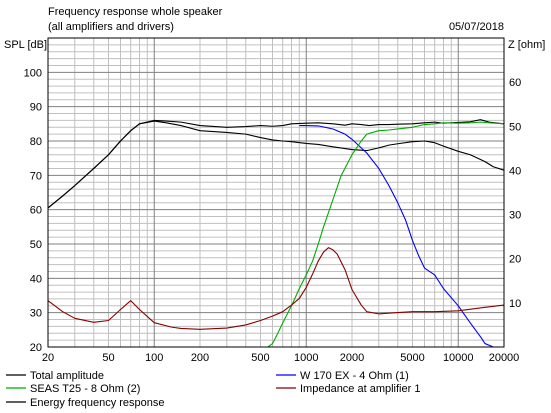 The height and width of the screenshot is (413, 551). I want to click on y2-tick-label: 40, so click(515, 171).